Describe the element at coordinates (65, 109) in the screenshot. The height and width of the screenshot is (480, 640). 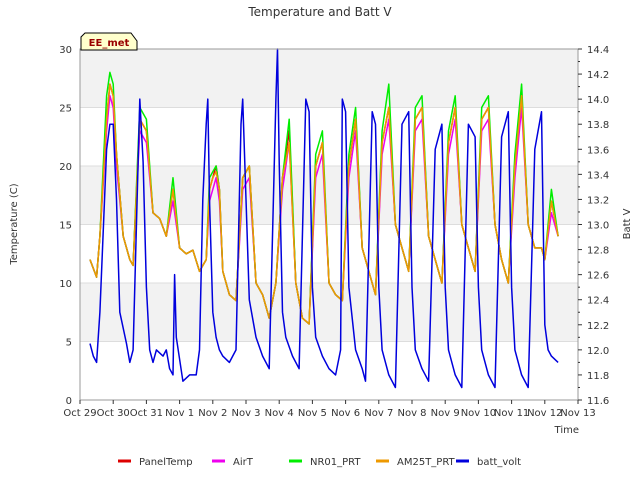
I see `y-tick-label: 25` at that location.